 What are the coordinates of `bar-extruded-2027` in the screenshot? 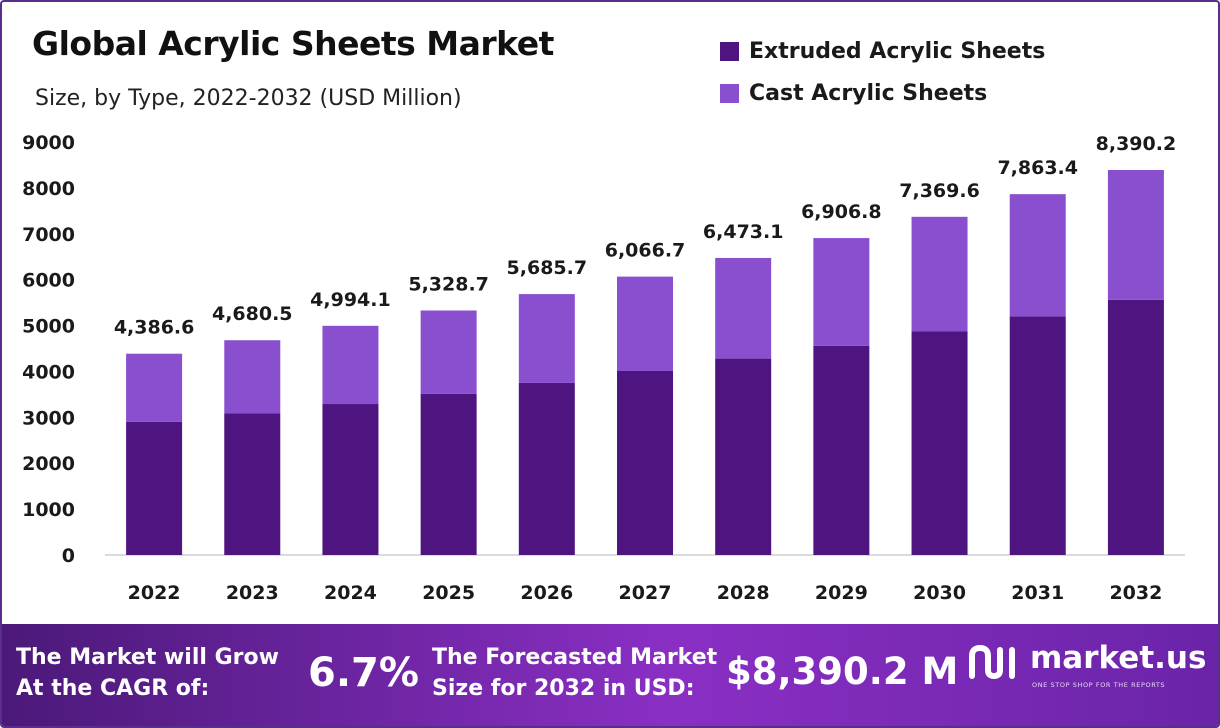 It's located at (645, 462).